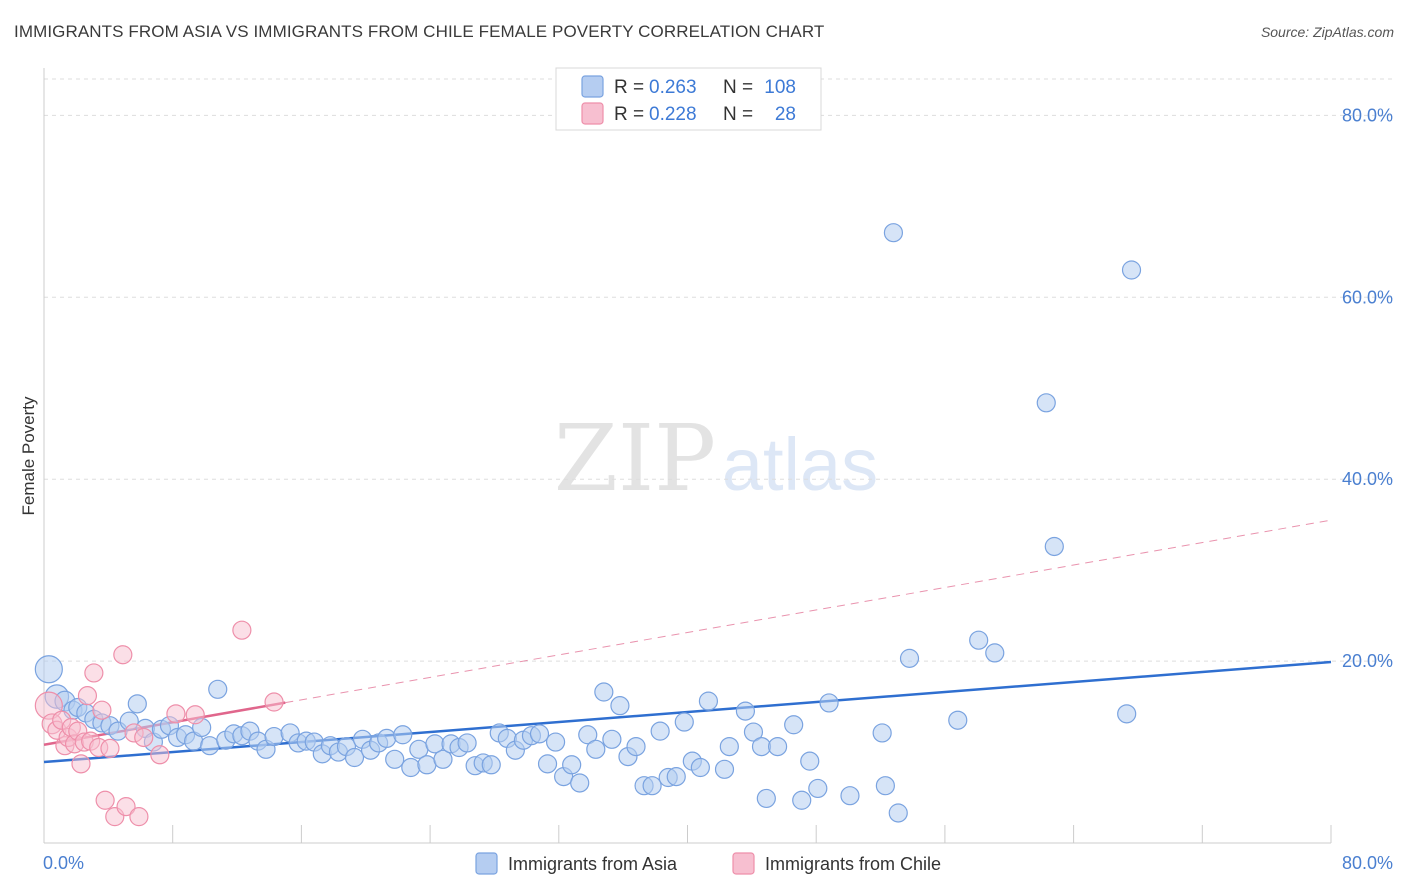 The image size is (1406, 892). I want to click on legend-r-label-chile: R =, so click(629, 114).